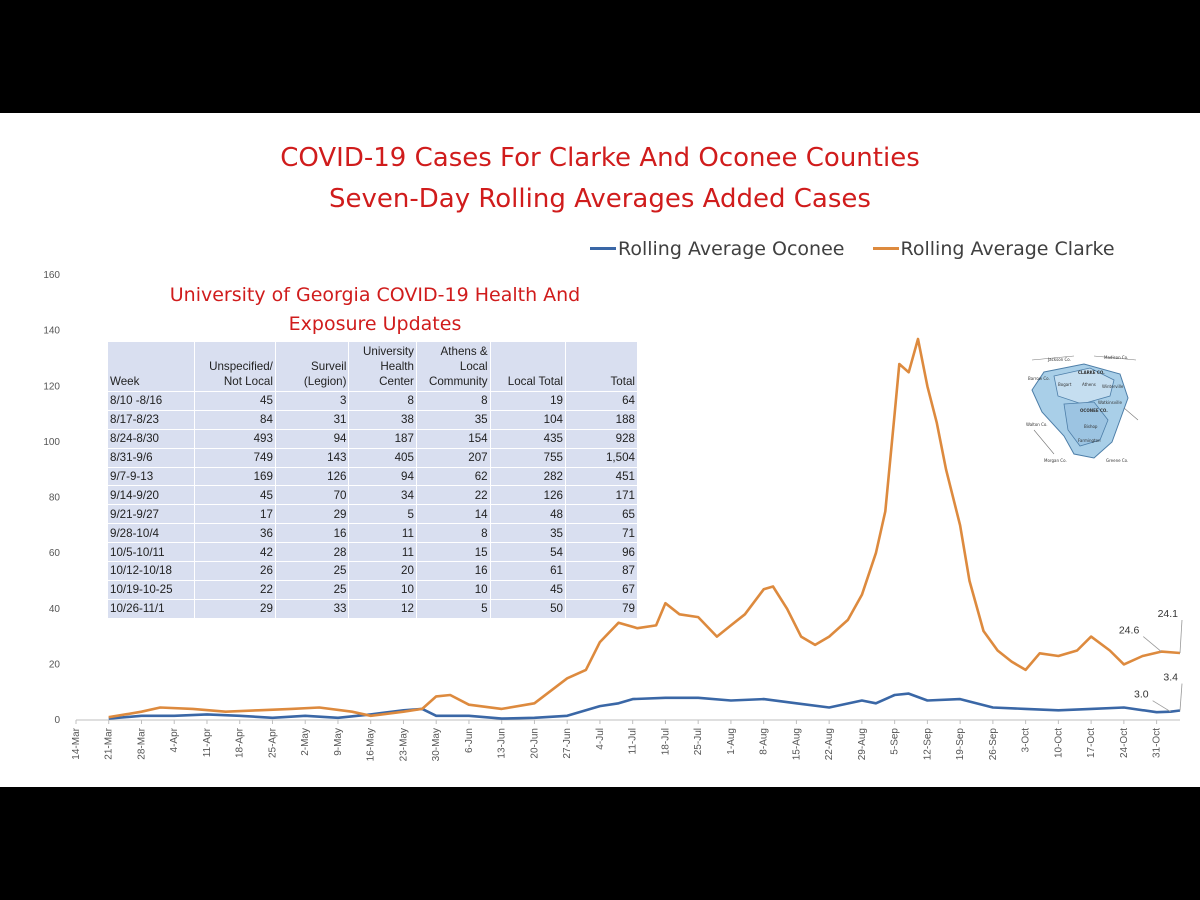 Image resolution: width=1200 pixels, height=900 pixels. What do you see at coordinates (151, 552) in the screenshot?
I see `week-cell: 10/5-10/11` at bounding box center [151, 552].